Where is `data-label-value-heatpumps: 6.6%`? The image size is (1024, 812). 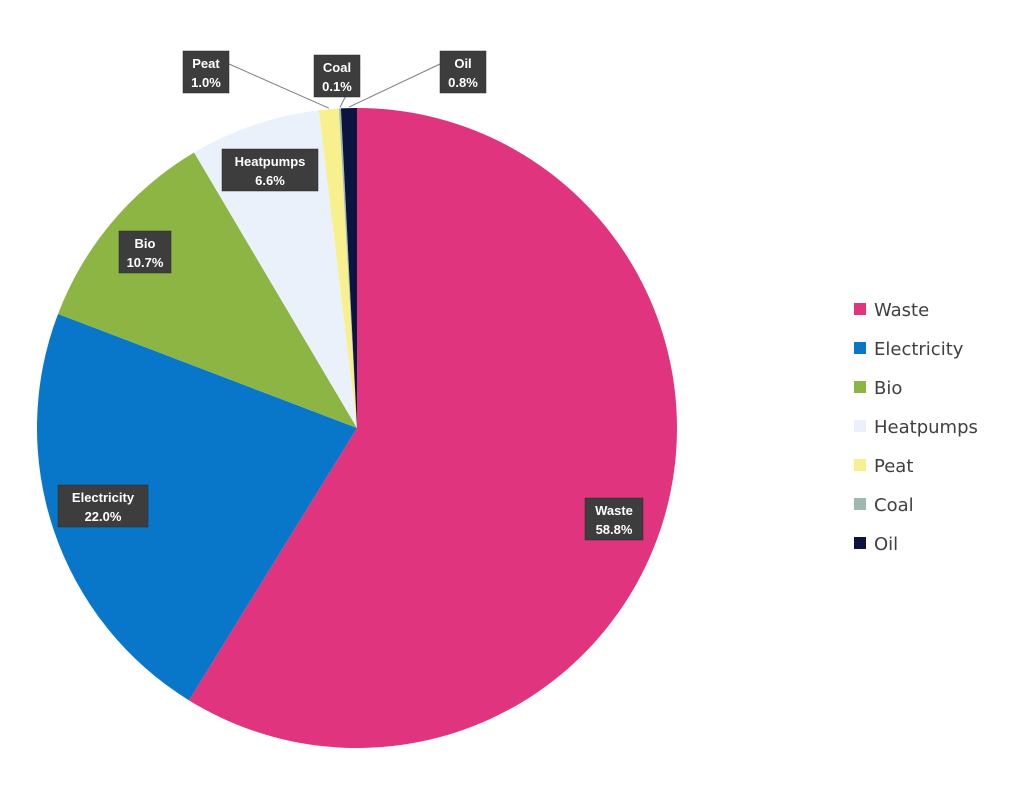 data-label-value-heatpumps: 6.6% is located at coordinates (270, 180).